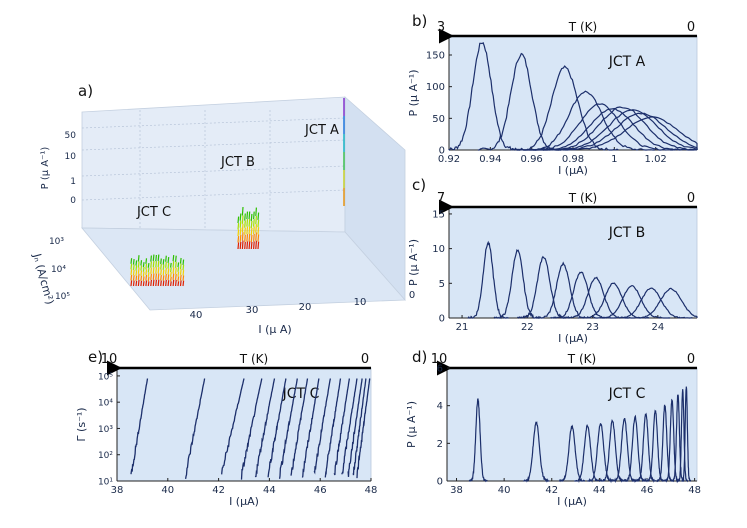 This screenshot has width=747, height=528. What do you see at coordinates (581, 359) in the screenshot?
I see `temperature-arrow-label: T (K)` at bounding box center [581, 359].